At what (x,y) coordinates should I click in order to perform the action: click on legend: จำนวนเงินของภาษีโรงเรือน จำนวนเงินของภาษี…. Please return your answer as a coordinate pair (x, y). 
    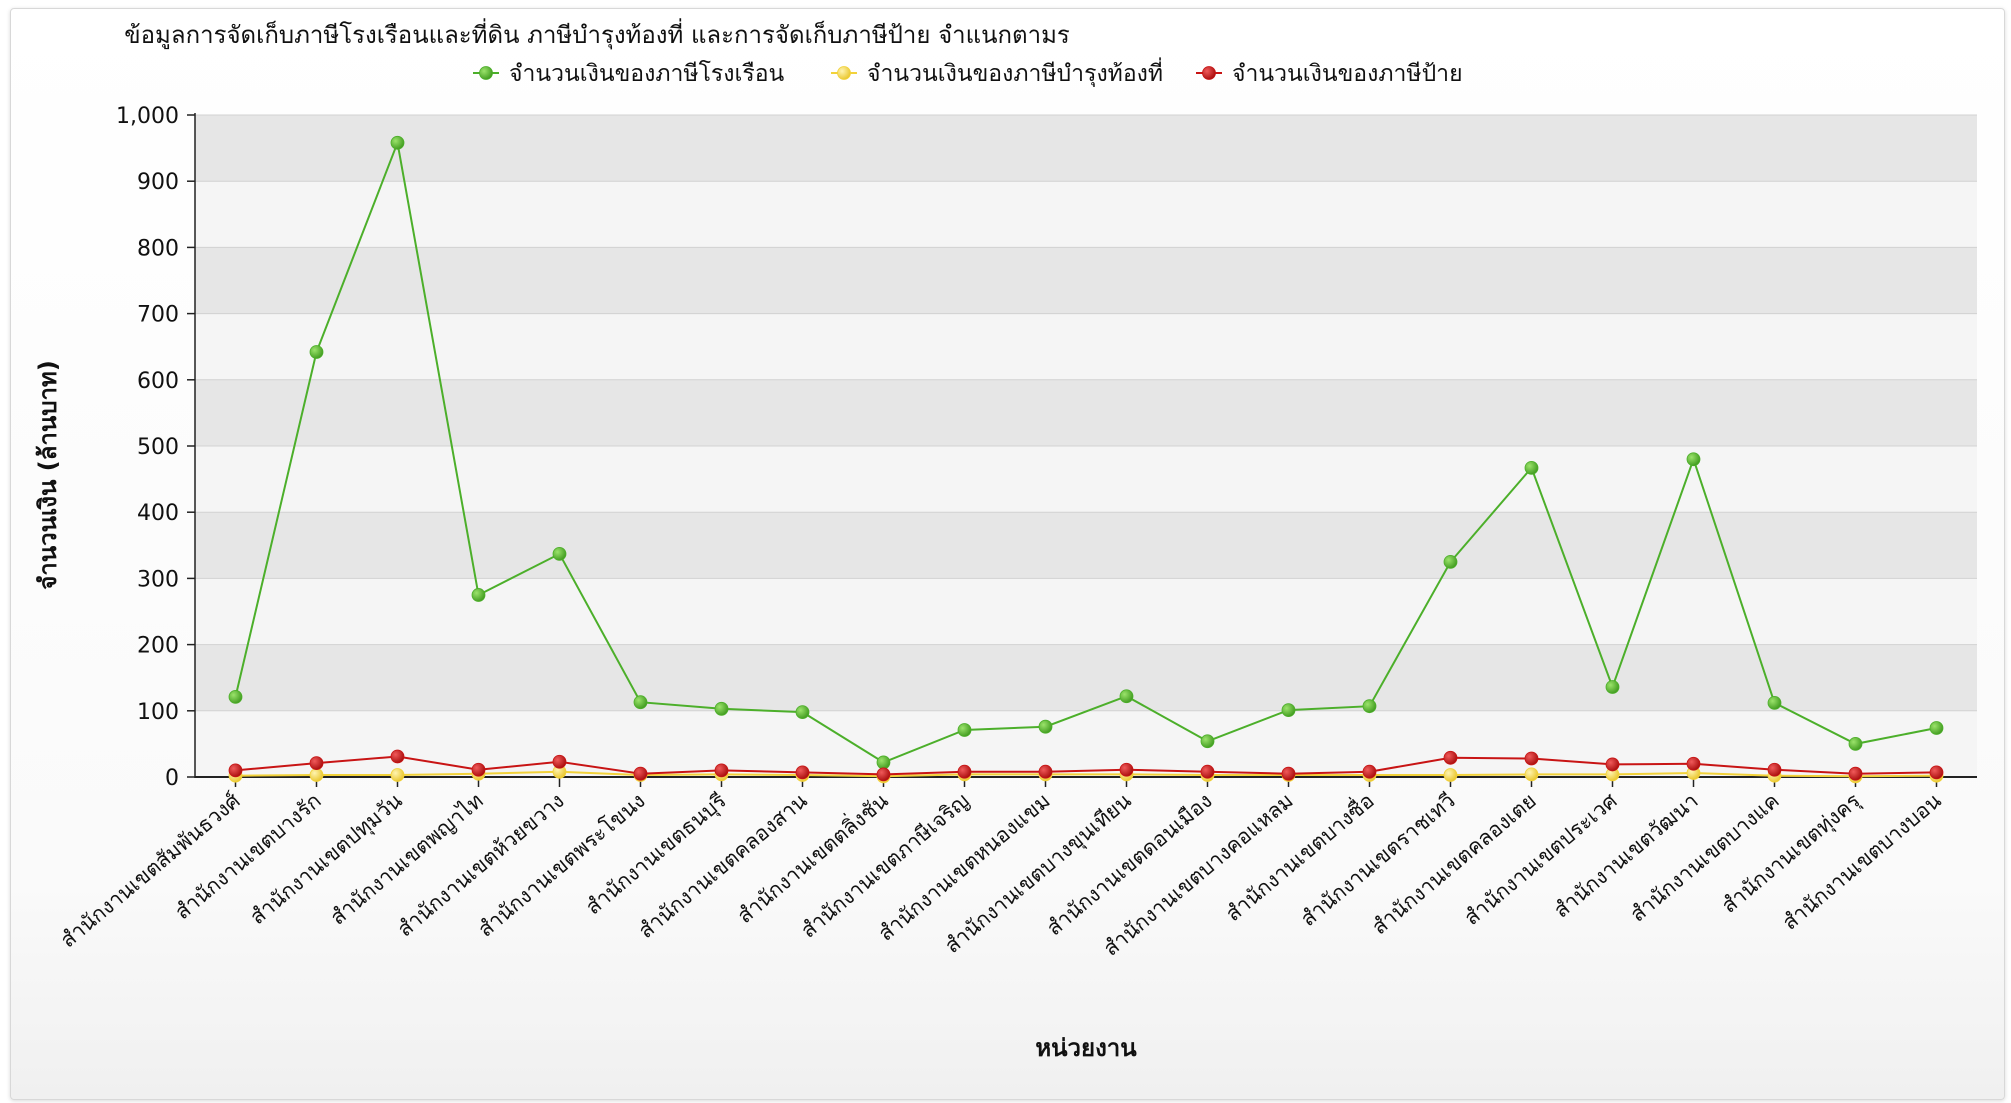
    Looking at the image, I should click on (968, 72).